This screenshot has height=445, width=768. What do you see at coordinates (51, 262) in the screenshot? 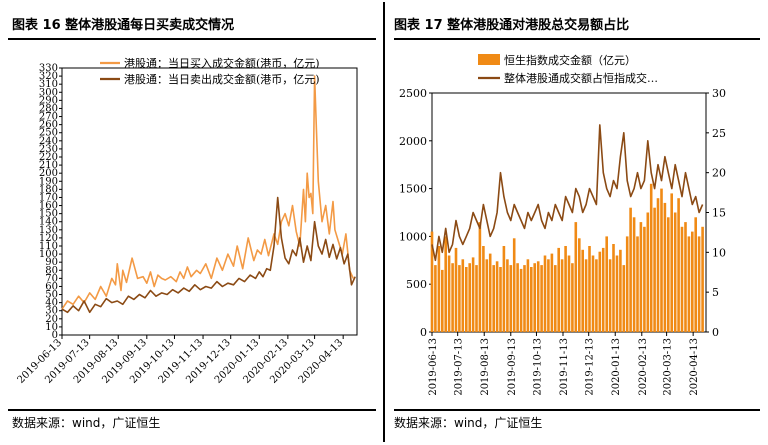
I see `y-tick-label: 90` at bounding box center [51, 262].